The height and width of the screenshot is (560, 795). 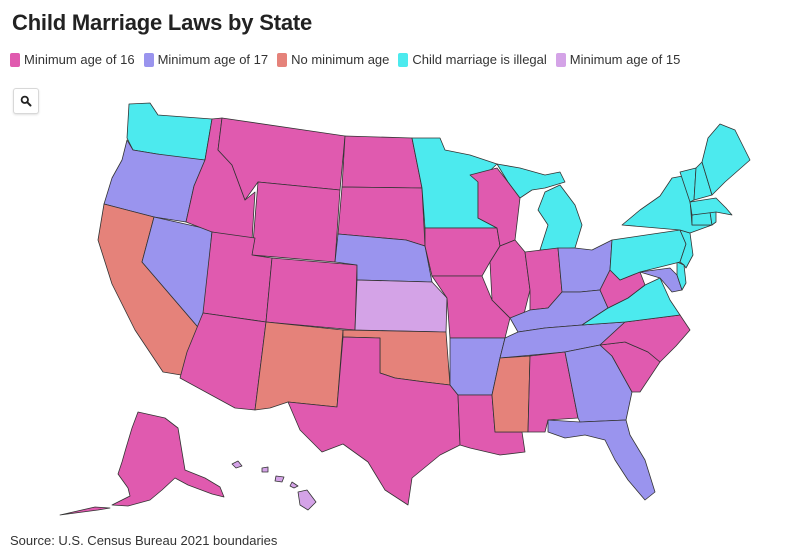 I want to click on state-AK, so click(x=142, y=463).